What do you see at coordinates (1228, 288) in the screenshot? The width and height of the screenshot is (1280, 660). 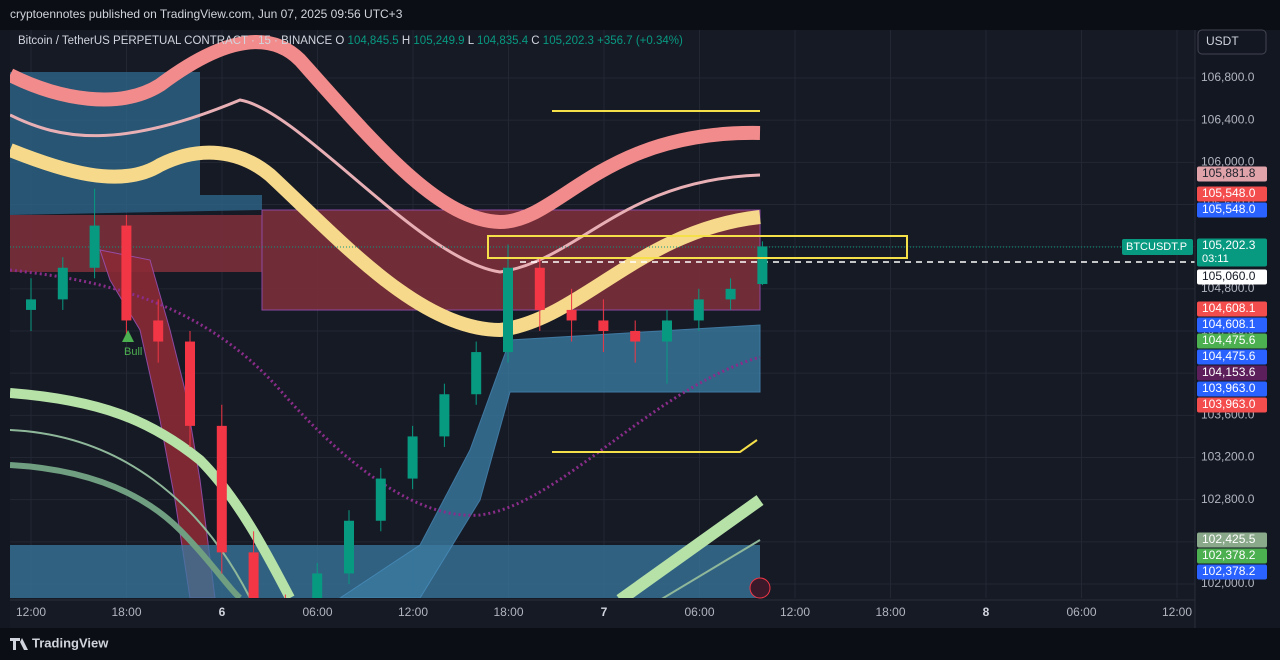 I see `y-tick-label: 104,800.0` at bounding box center [1228, 288].